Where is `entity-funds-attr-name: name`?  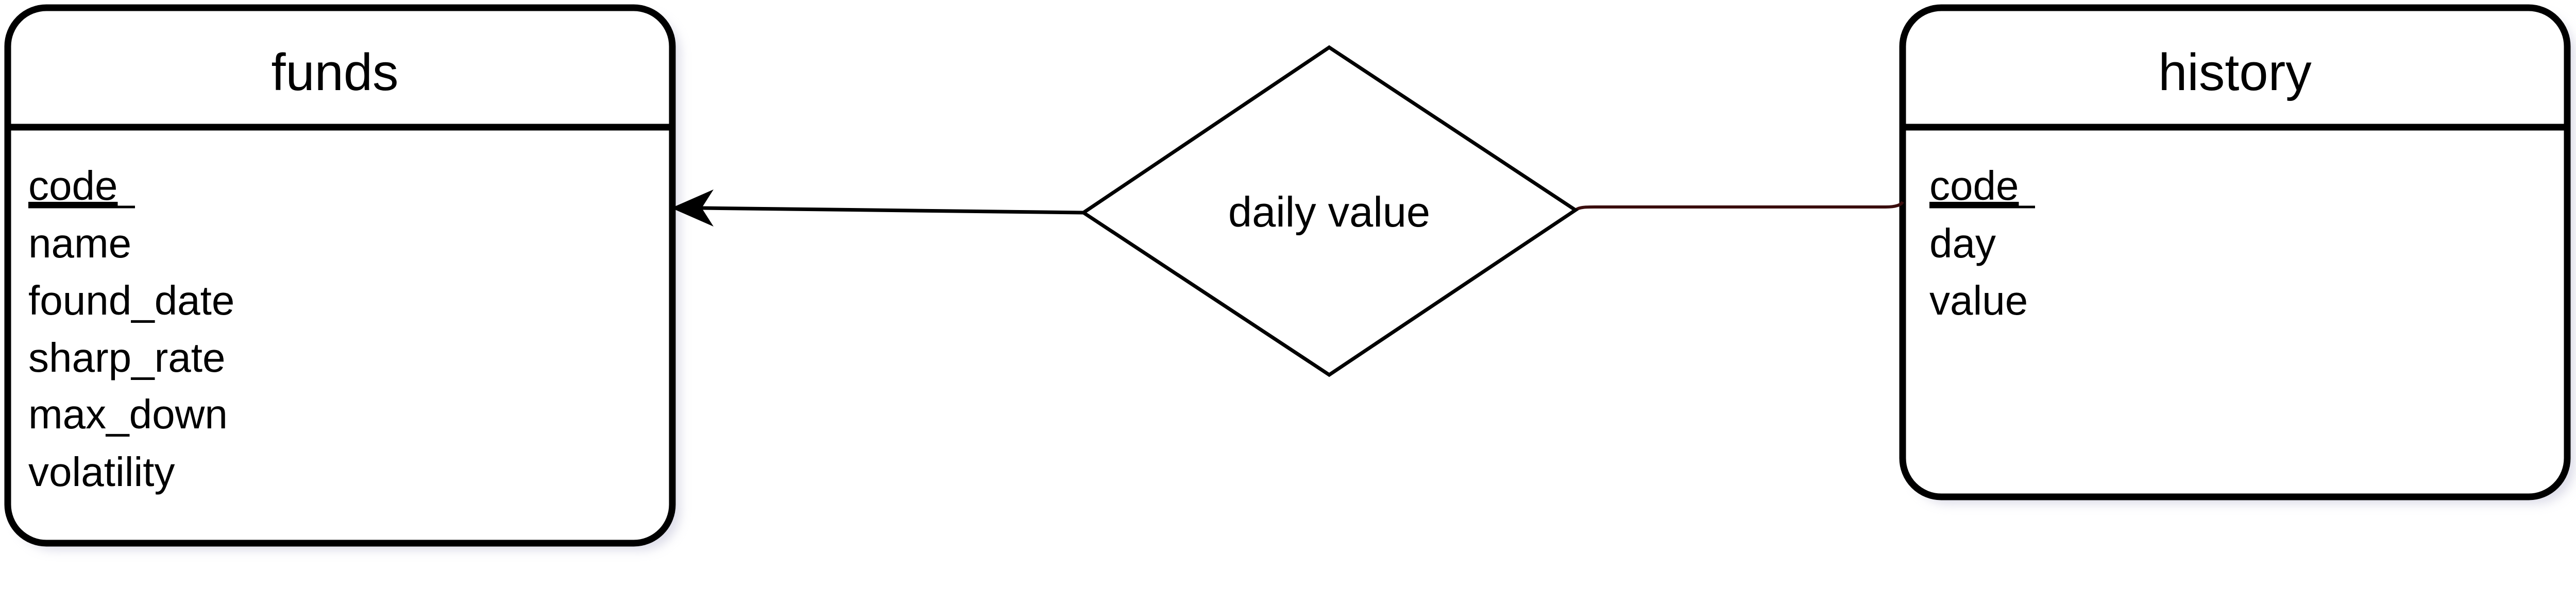 entity-funds-attr-name: name is located at coordinates (79, 243).